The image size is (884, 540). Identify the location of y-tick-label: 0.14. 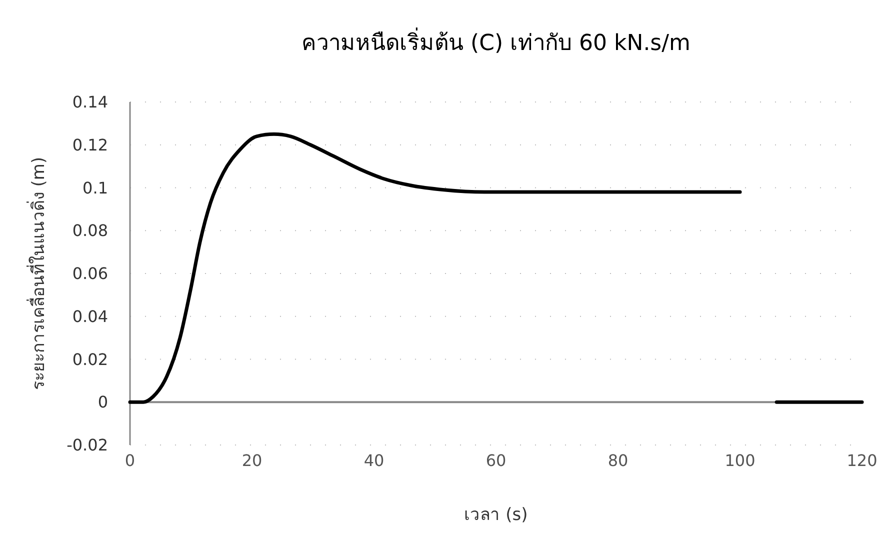
(90, 102).